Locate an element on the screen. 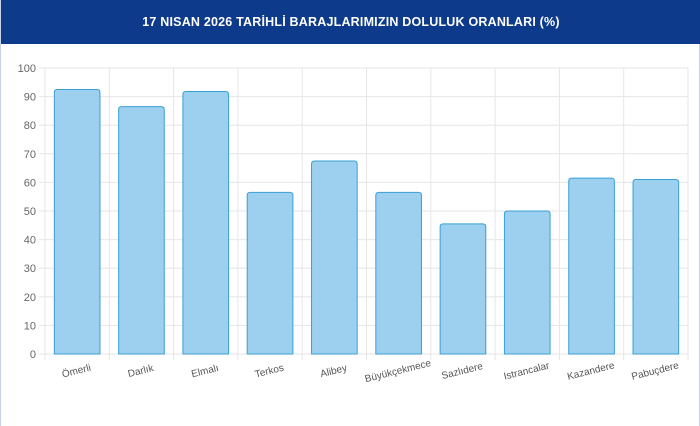 The image size is (700, 426). y-tick-label: 10 is located at coordinates (30, 326).